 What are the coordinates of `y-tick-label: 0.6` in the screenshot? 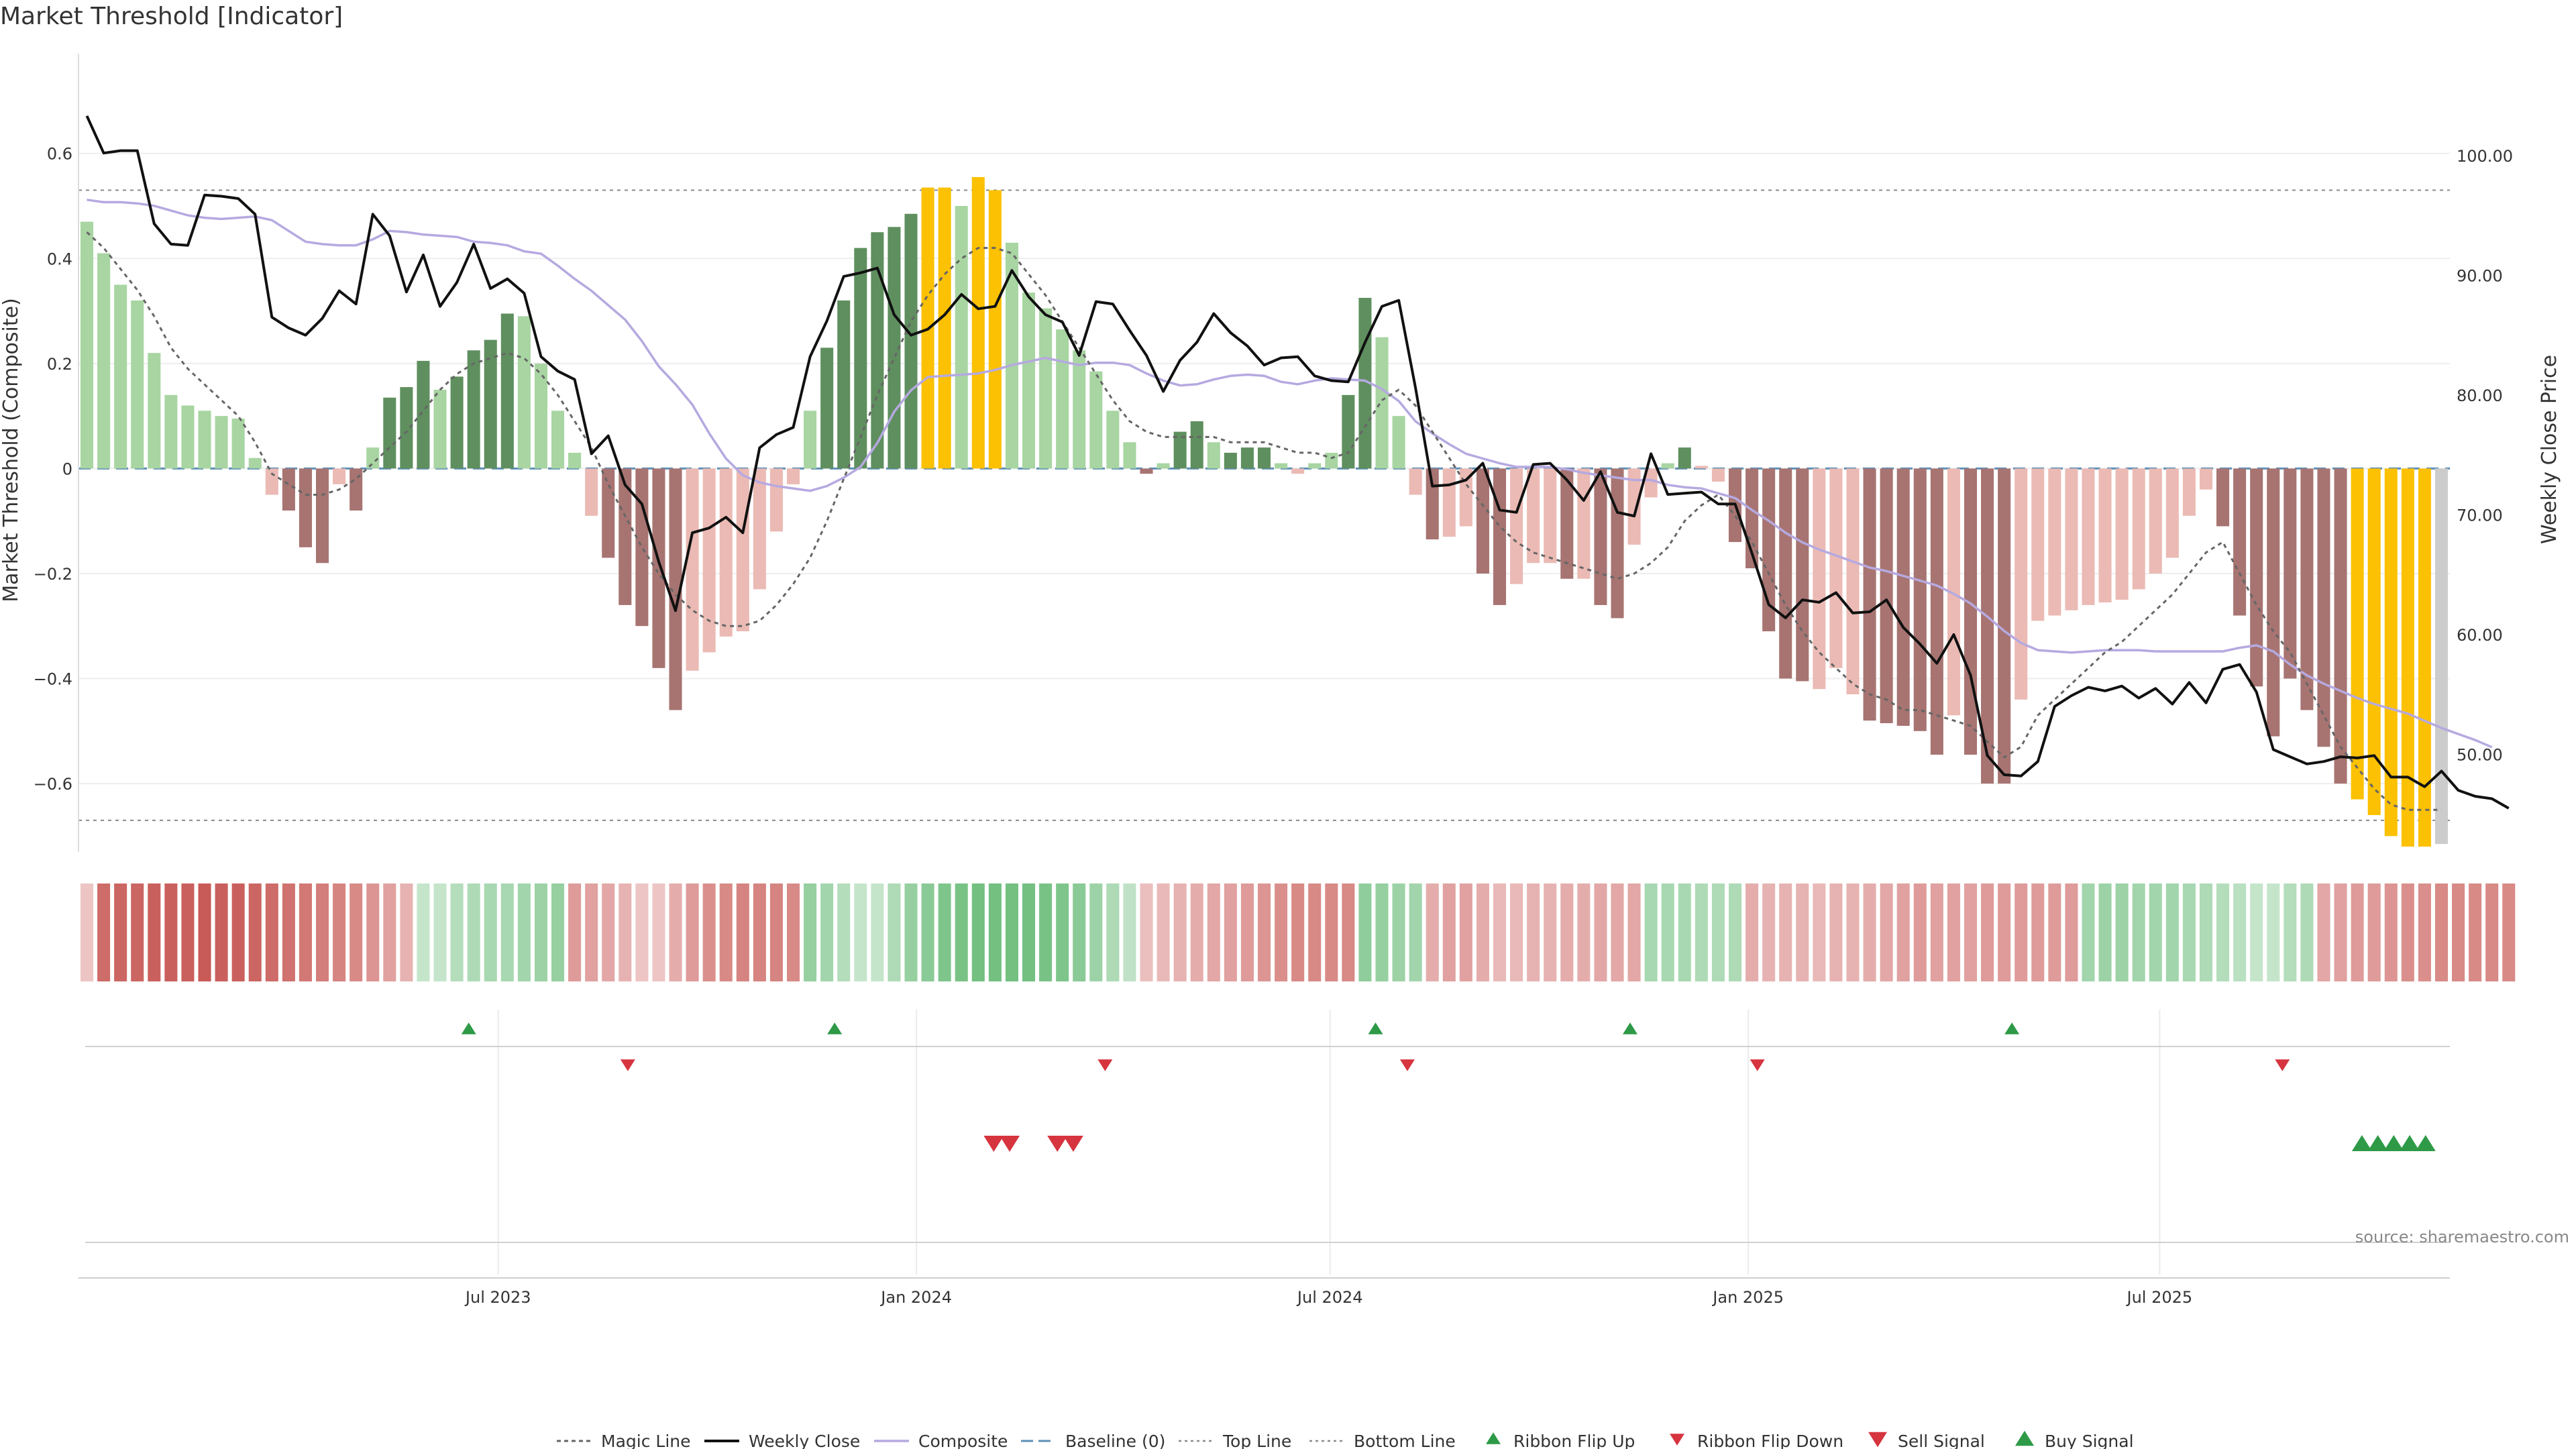 It's located at (59, 154).